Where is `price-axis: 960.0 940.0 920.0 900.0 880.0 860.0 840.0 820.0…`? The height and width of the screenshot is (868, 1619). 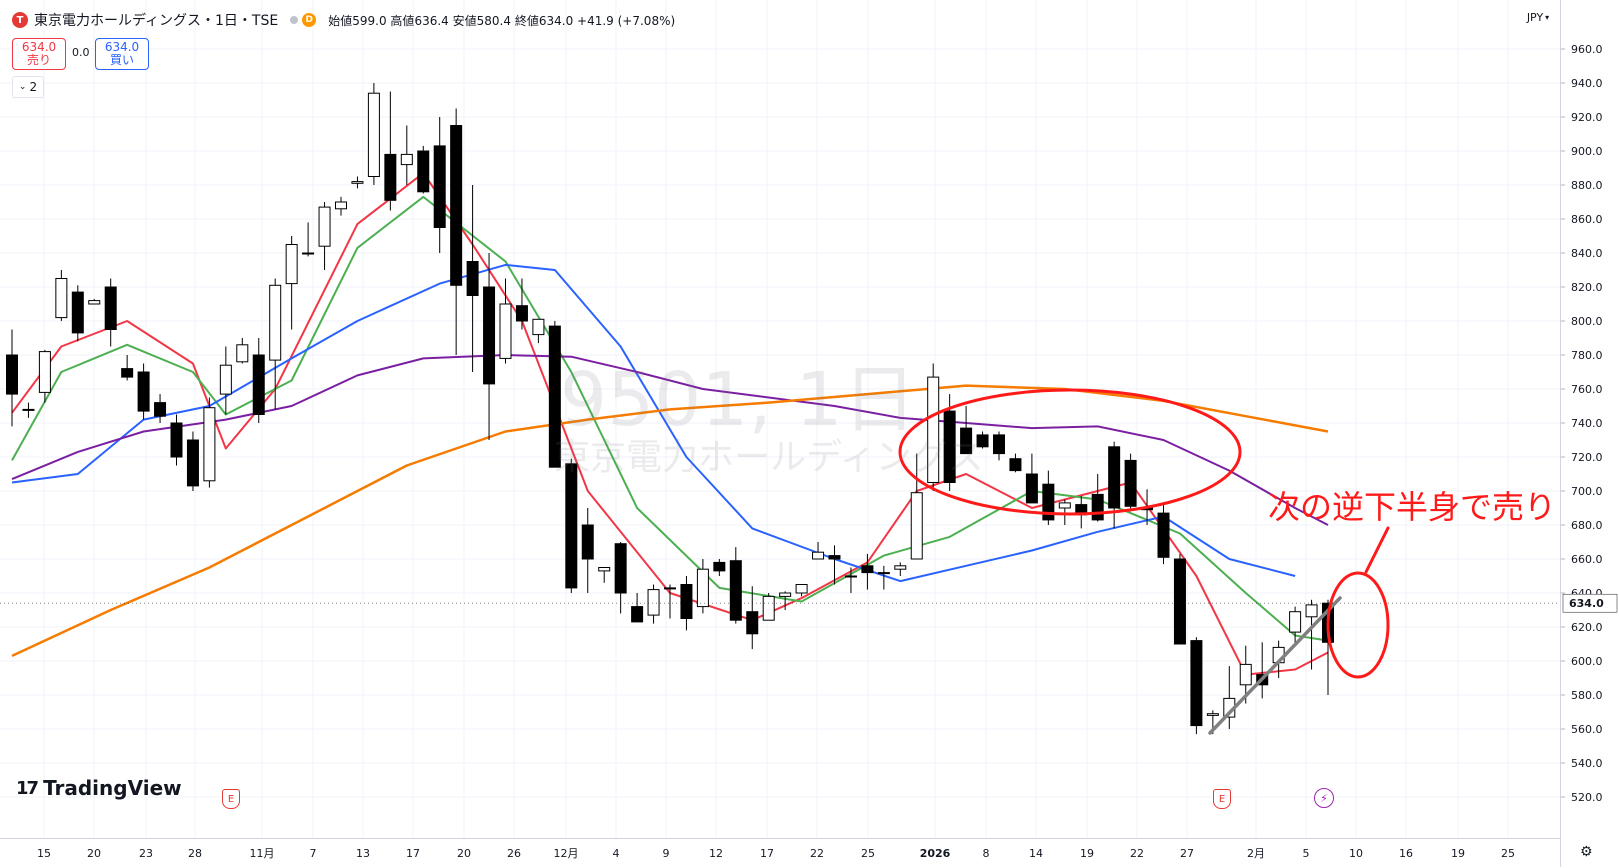 price-axis: 960.0 940.0 920.0 900.0 880.0 860.0 840.0 820.0… is located at coordinates (1589, 433).